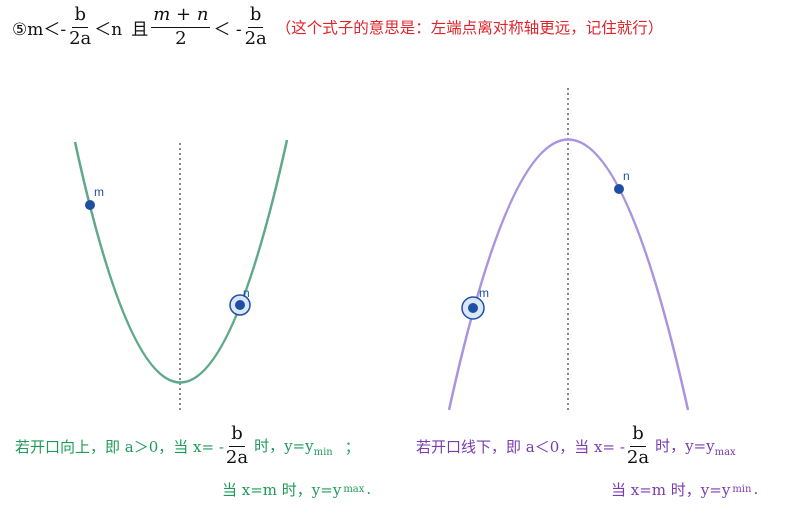  What do you see at coordinates (469, 28) in the screenshot?
I see `formula-hint: （这个式子的意思是：左端点离对称轴更远，记住就行）` at bounding box center [469, 28].